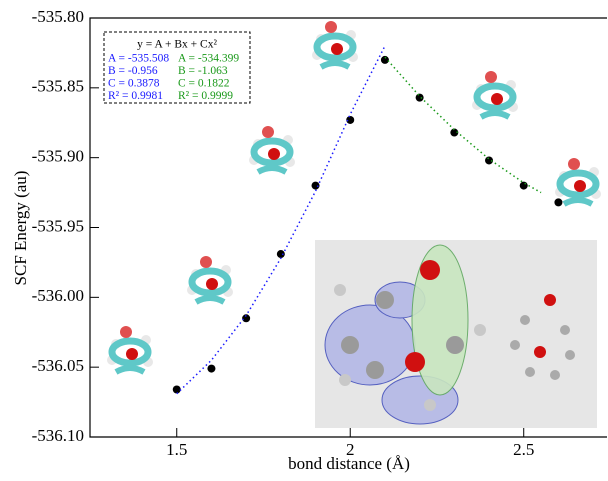 This screenshot has height=481, width=608. What do you see at coordinates (350, 449) in the screenshot?
I see `x-tick-label: 2` at bounding box center [350, 449].